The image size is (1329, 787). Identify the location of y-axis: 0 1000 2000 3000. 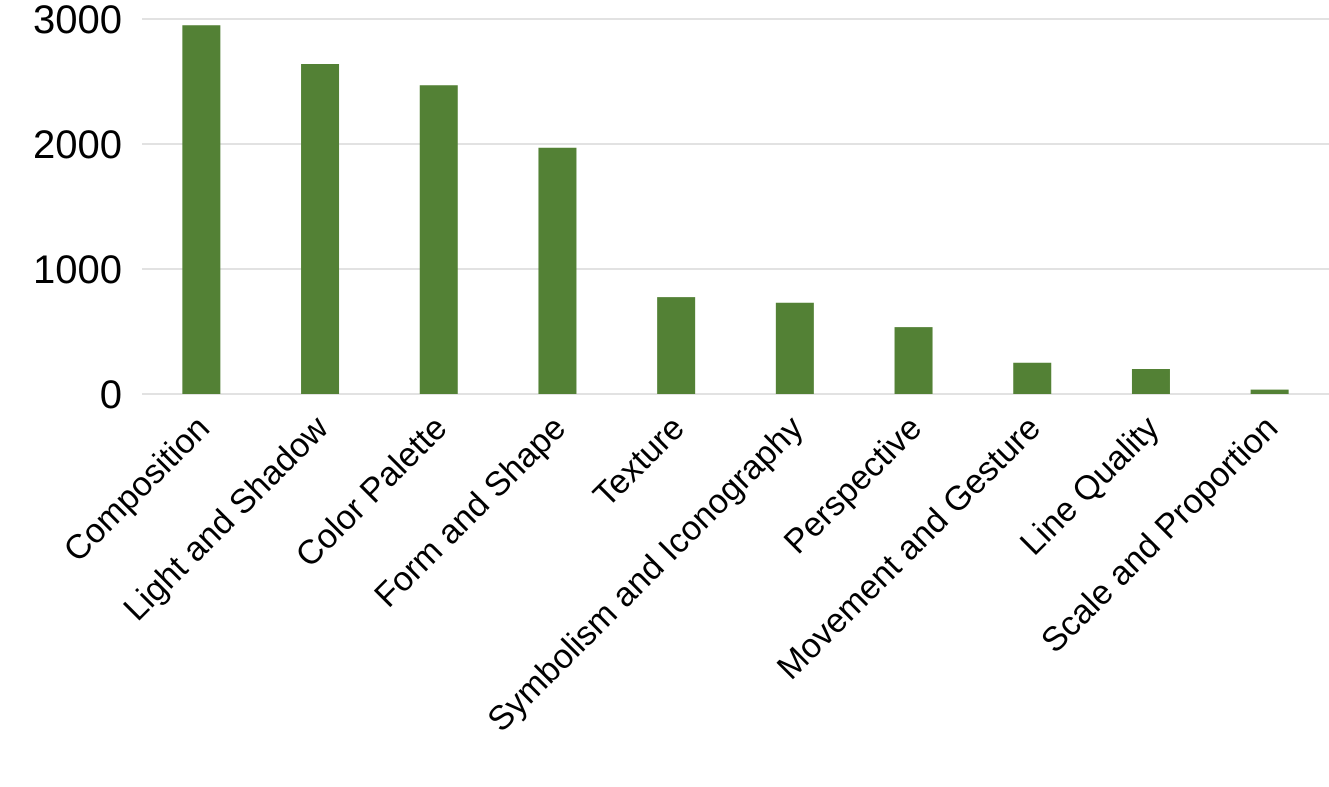
(77, 208).